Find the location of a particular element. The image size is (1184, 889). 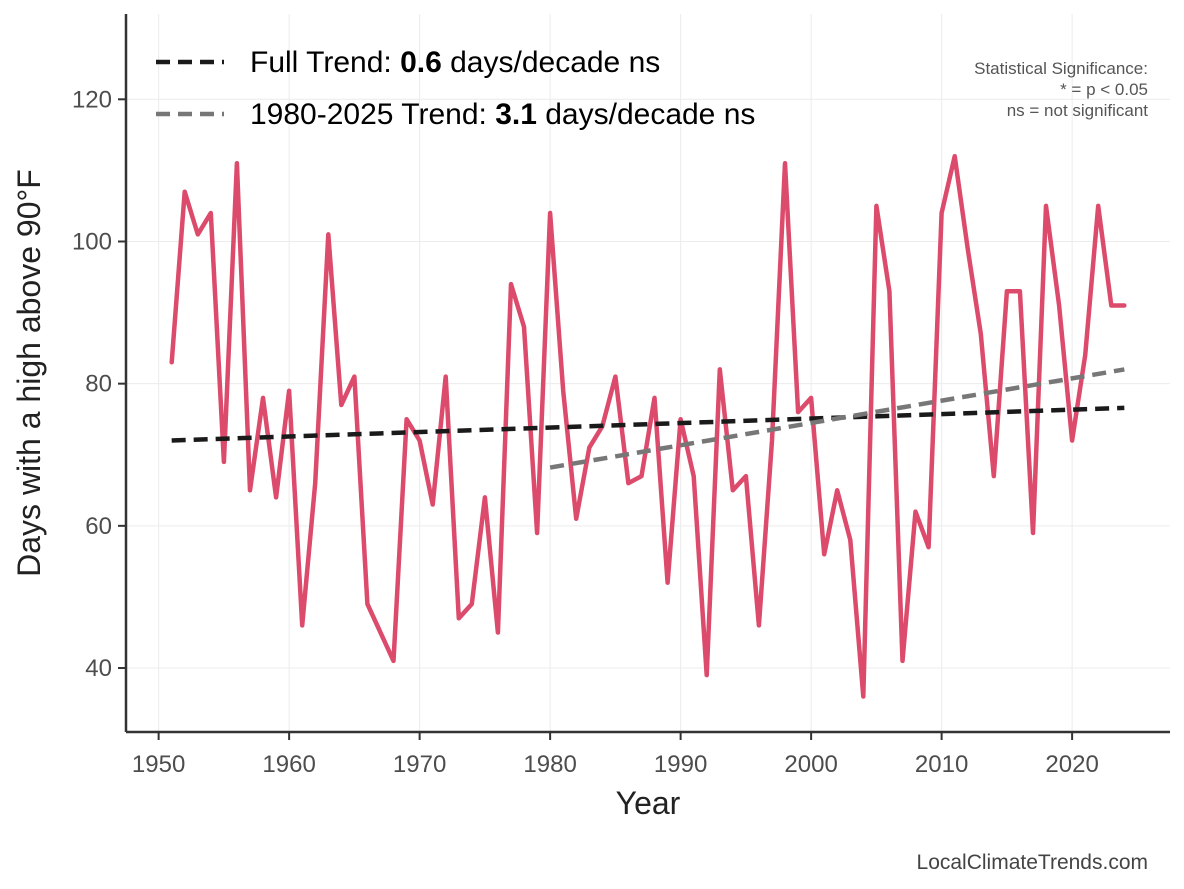

legend-label-full-trend: Full Trend: 0.6 days/decade ns is located at coordinates (455, 62).